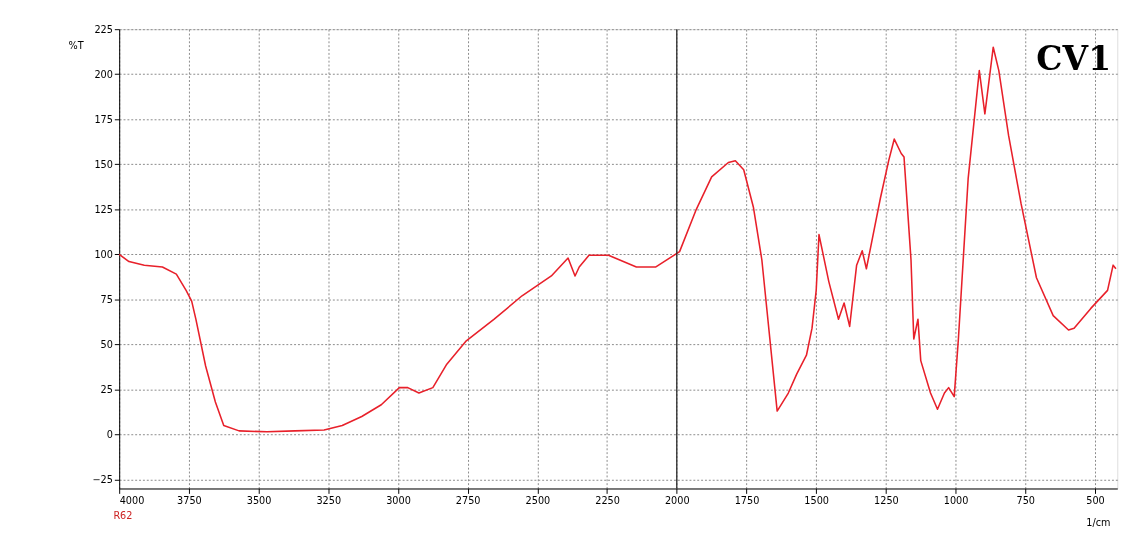 This screenshot has width=1127, height=544. Describe the element at coordinates (109, 434) in the screenshot. I see `y-tick-label: 0` at that location.